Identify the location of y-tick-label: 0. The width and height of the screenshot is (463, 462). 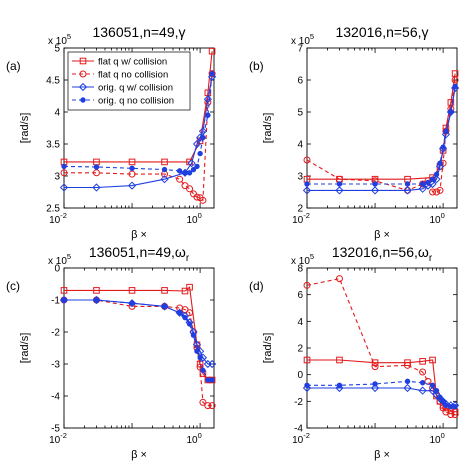
(57, 269).